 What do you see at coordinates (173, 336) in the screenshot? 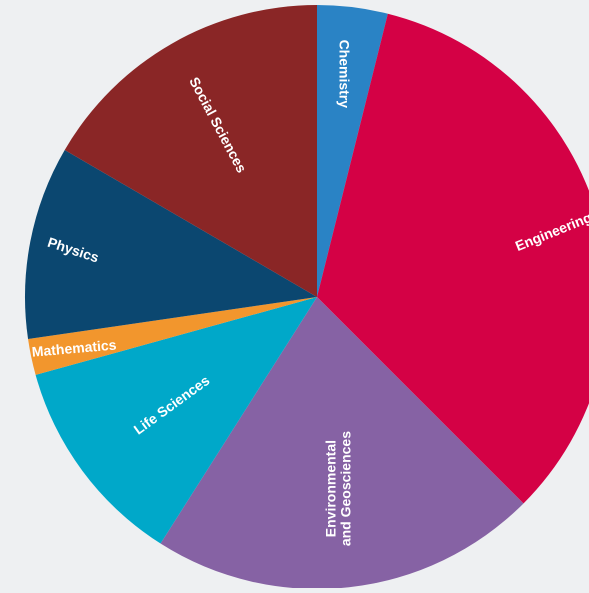
I see `pie-slice-mathematics` at bounding box center [173, 336].